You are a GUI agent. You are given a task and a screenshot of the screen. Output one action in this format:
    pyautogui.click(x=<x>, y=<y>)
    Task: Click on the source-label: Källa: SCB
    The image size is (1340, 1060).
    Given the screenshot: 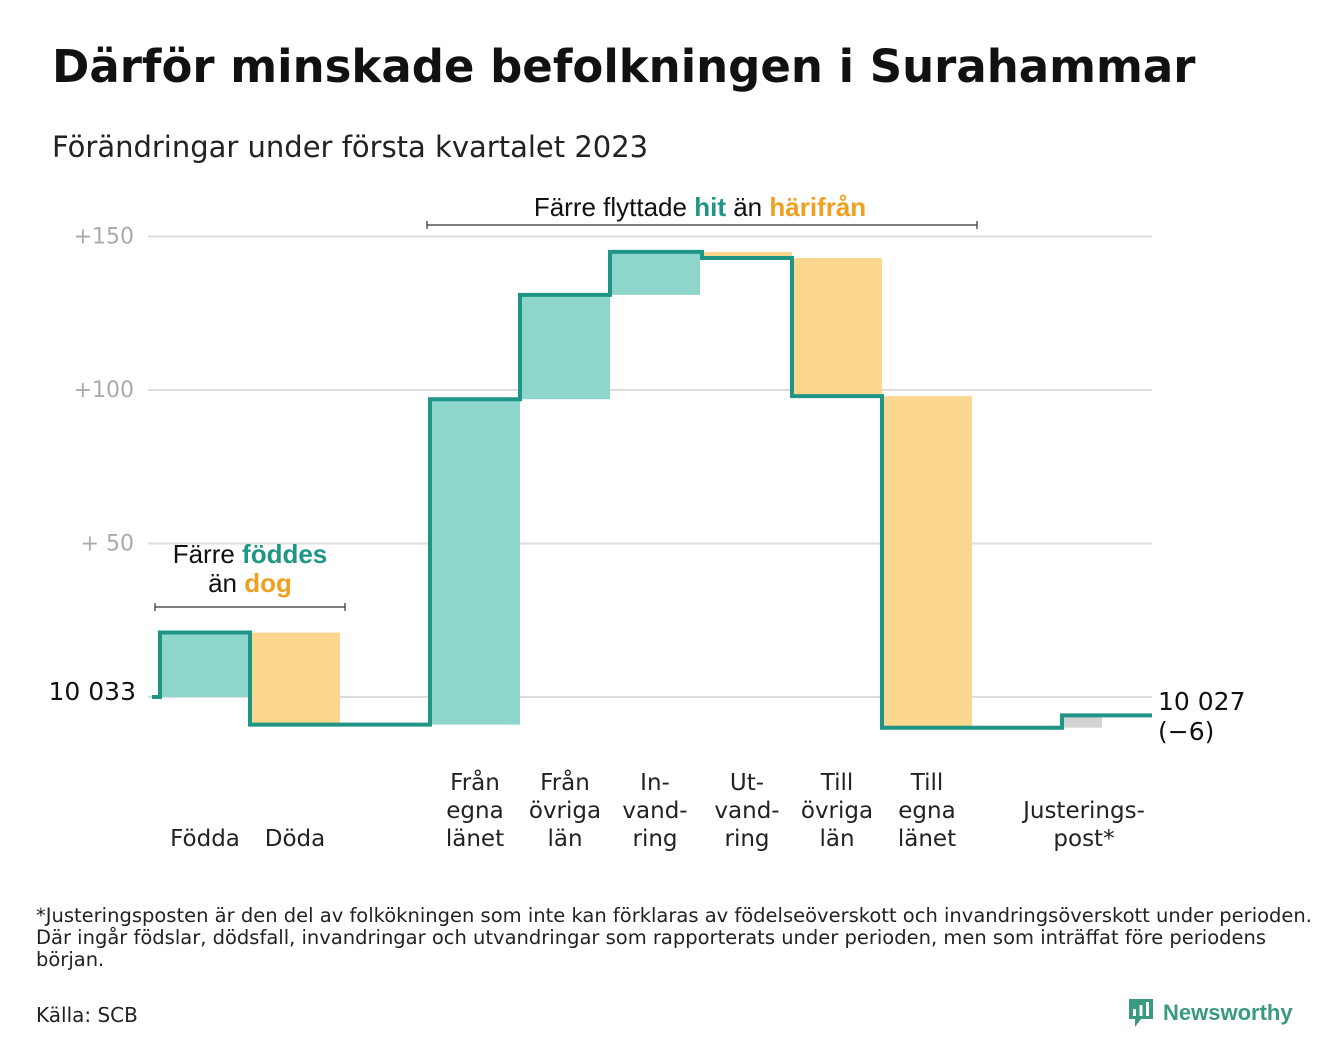 What is the action you would take?
    pyautogui.click(x=87, y=1015)
    